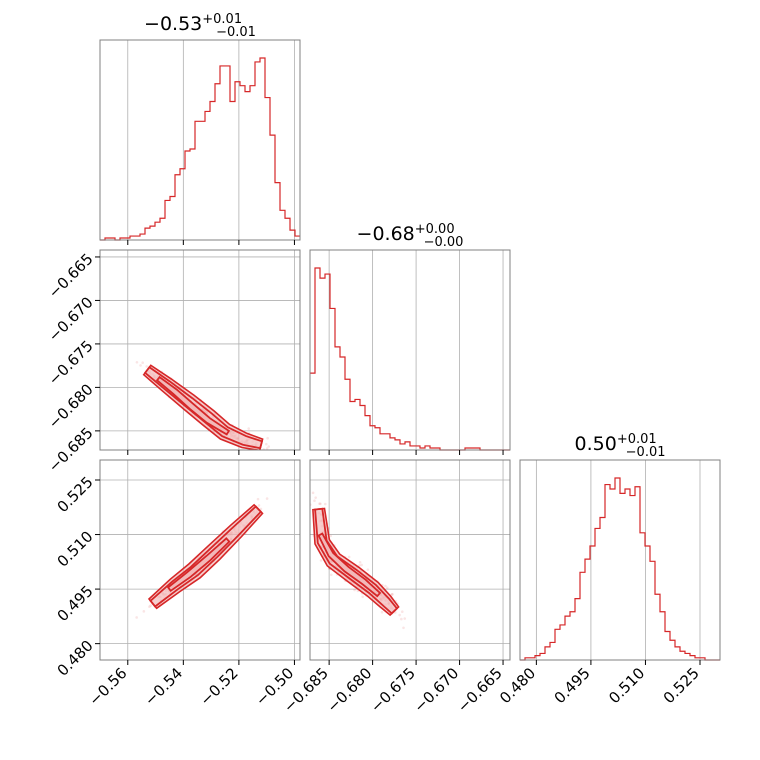  What do you see at coordinates (218, 686) in the screenshot?
I see `x-tick-label: −0.52` at bounding box center [218, 686].